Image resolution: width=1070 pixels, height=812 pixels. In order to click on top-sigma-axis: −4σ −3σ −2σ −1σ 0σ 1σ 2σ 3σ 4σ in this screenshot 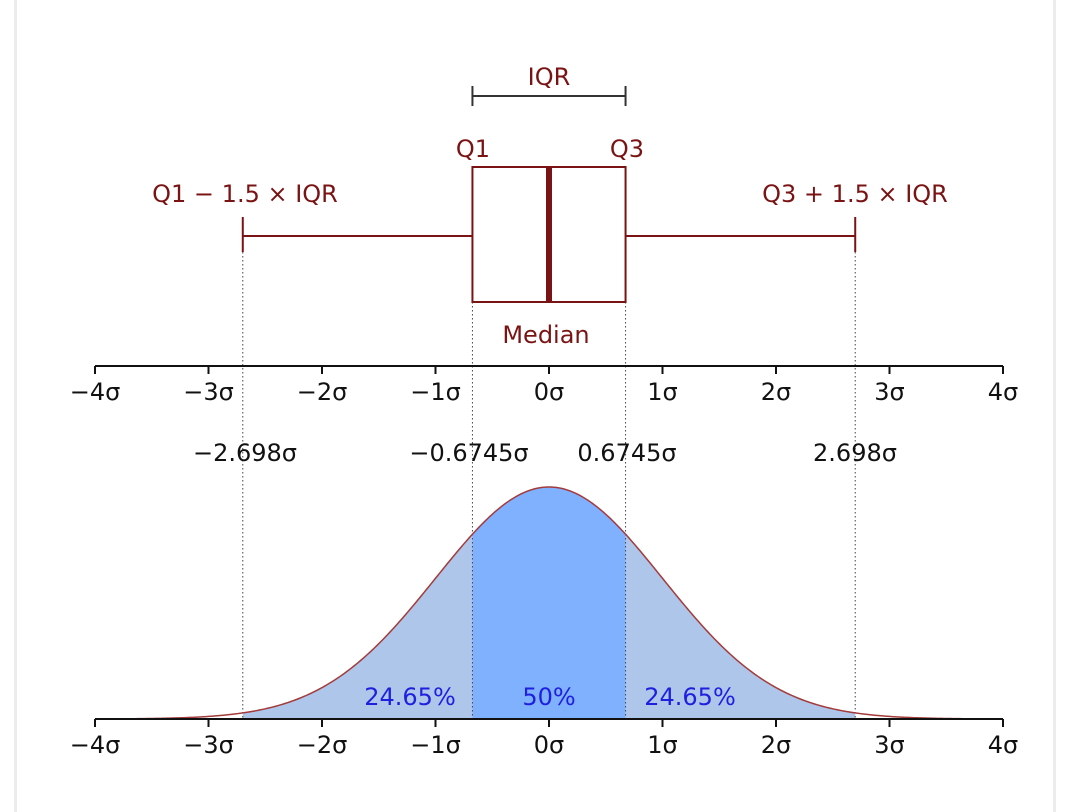, I will do `click(544, 385)`.